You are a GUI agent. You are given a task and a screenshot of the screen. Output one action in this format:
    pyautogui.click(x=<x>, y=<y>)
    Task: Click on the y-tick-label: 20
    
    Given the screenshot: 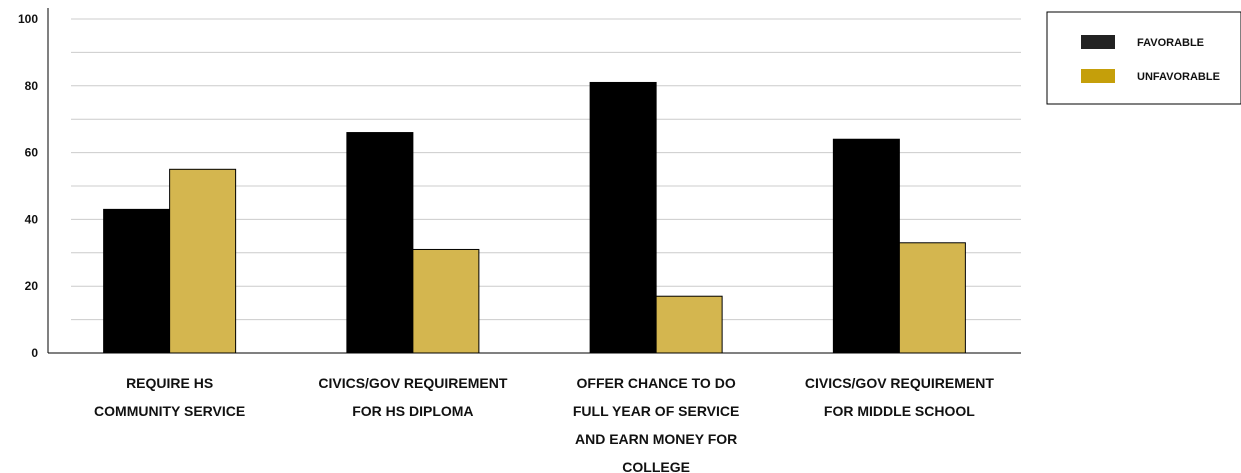 What is the action you would take?
    pyautogui.click(x=32, y=286)
    